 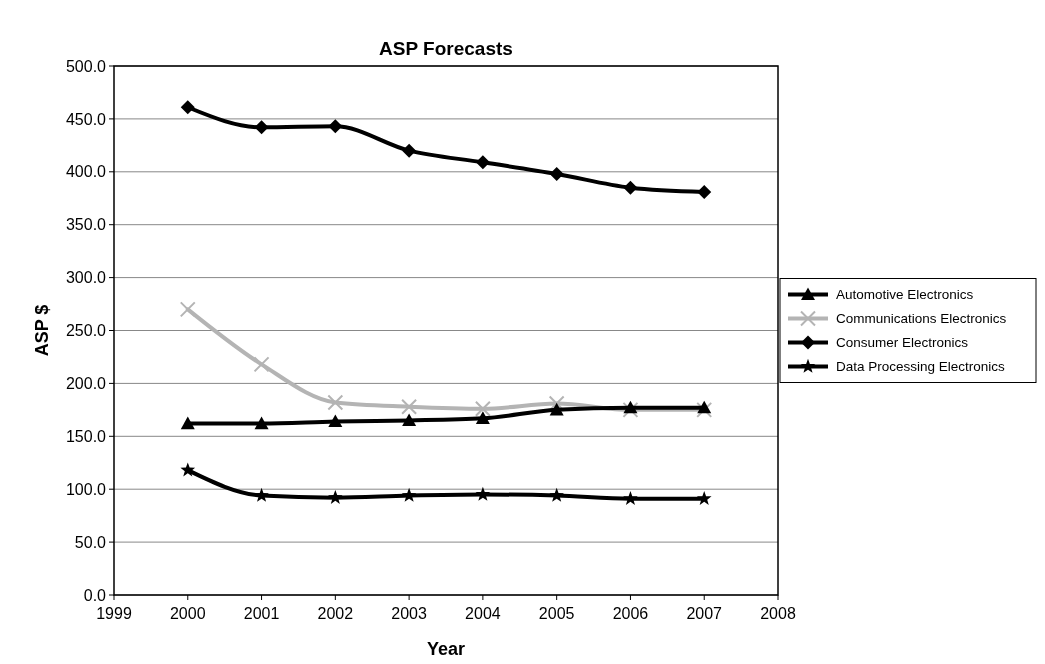 I want to click on x-tick-label: 2004, so click(x=483, y=613).